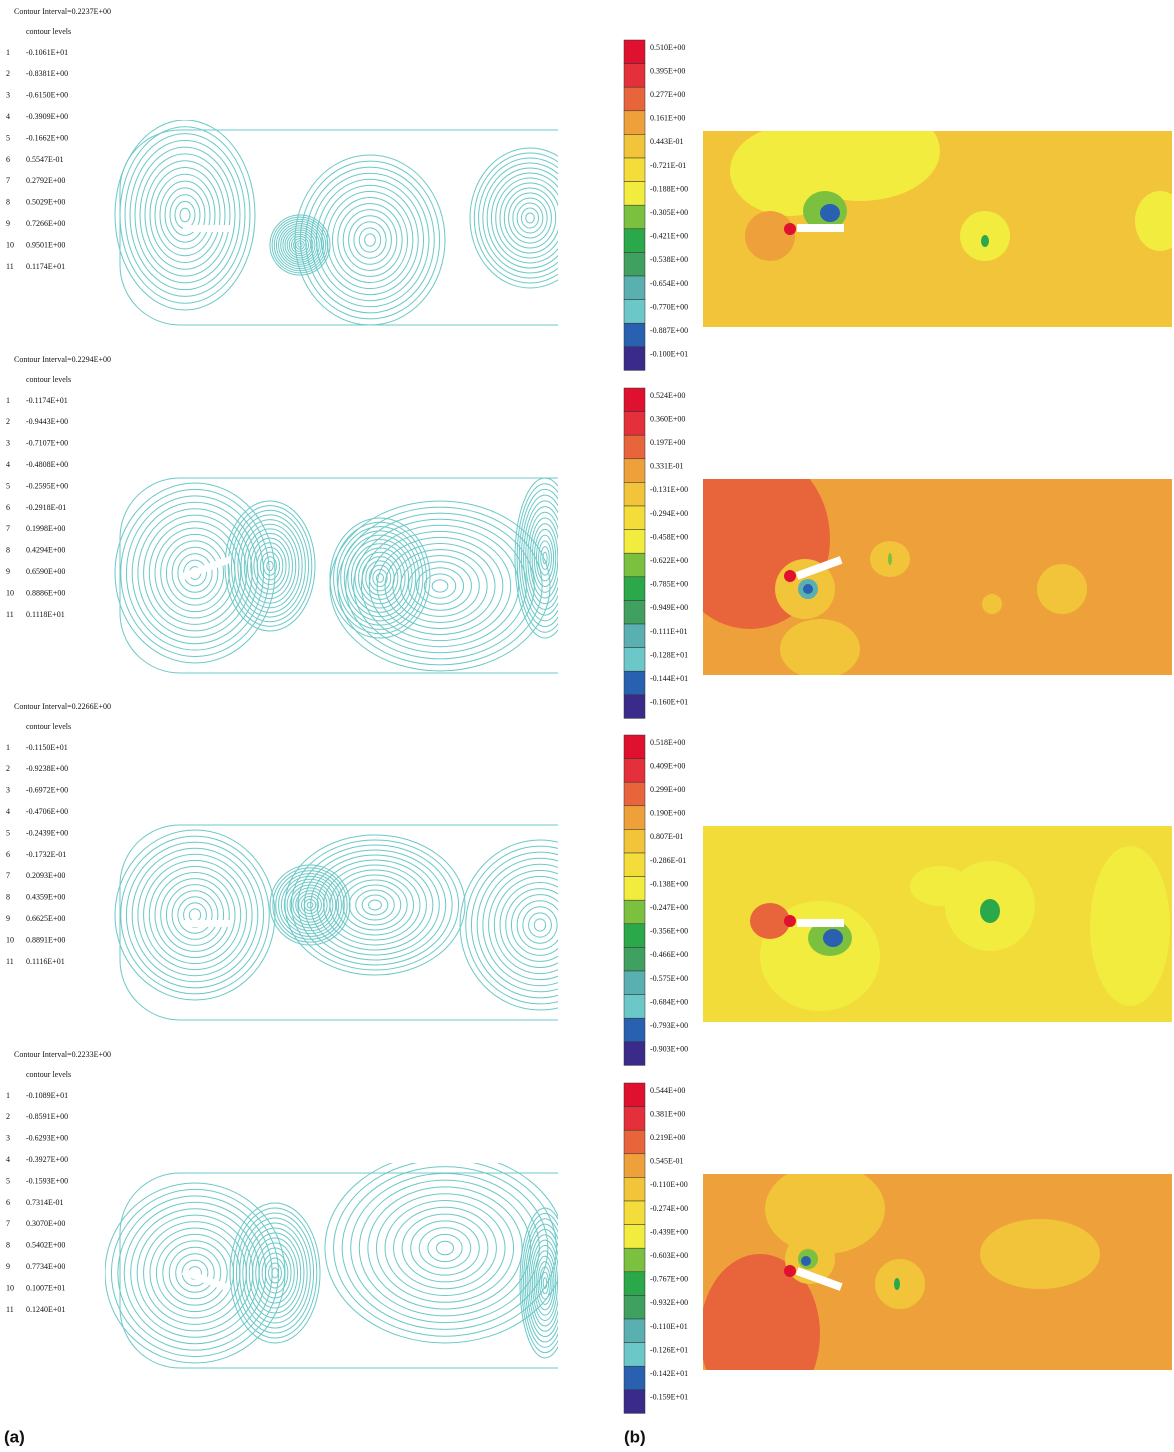  What do you see at coordinates (47, 747) in the screenshot?
I see `level-value: -0.1150E+01` at bounding box center [47, 747].